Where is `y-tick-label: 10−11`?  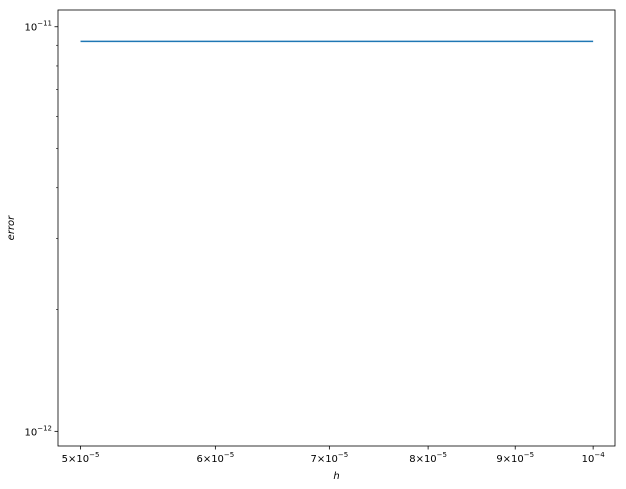
y-tick-label: 10−11 is located at coordinates (38, 27).